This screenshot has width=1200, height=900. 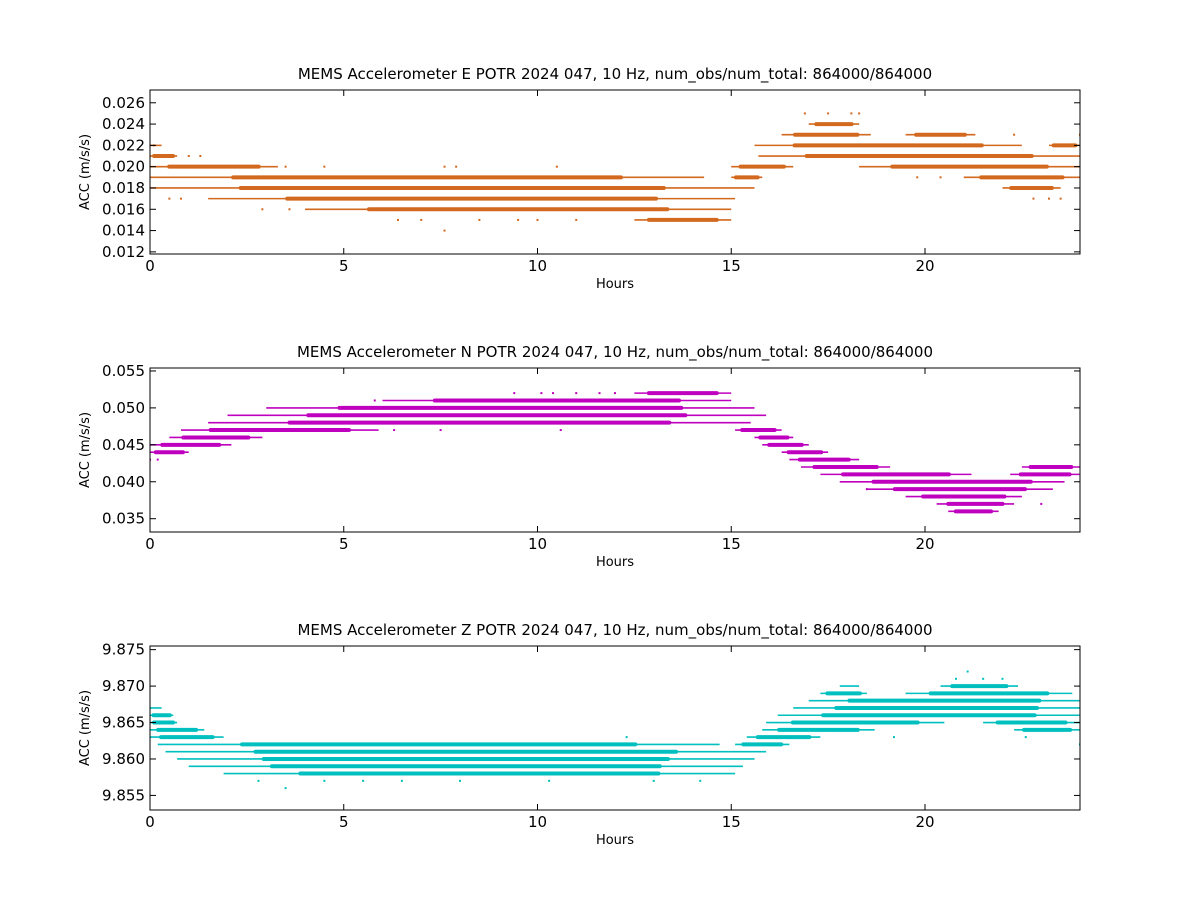 What do you see at coordinates (123, 167) in the screenshot?
I see `y-tick-label: 0.020` at bounding box center [123, 167].